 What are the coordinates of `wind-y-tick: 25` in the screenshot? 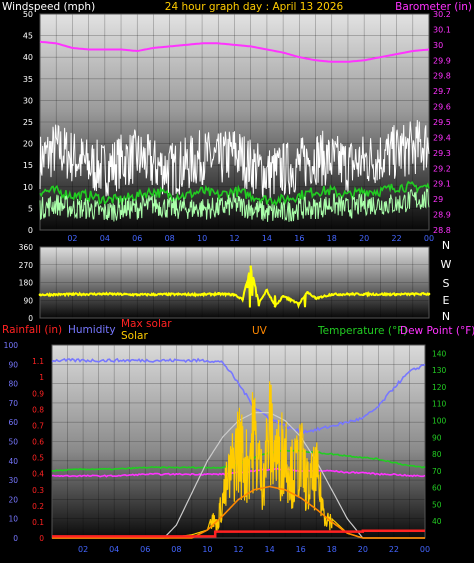 It's located at (28, 122).